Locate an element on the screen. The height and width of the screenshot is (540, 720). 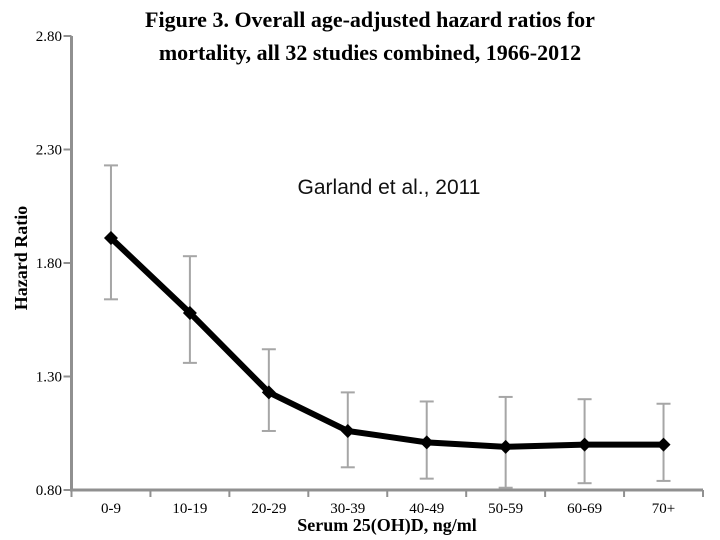
x-tick-label: 70+ is located at coordinates (663, 509).